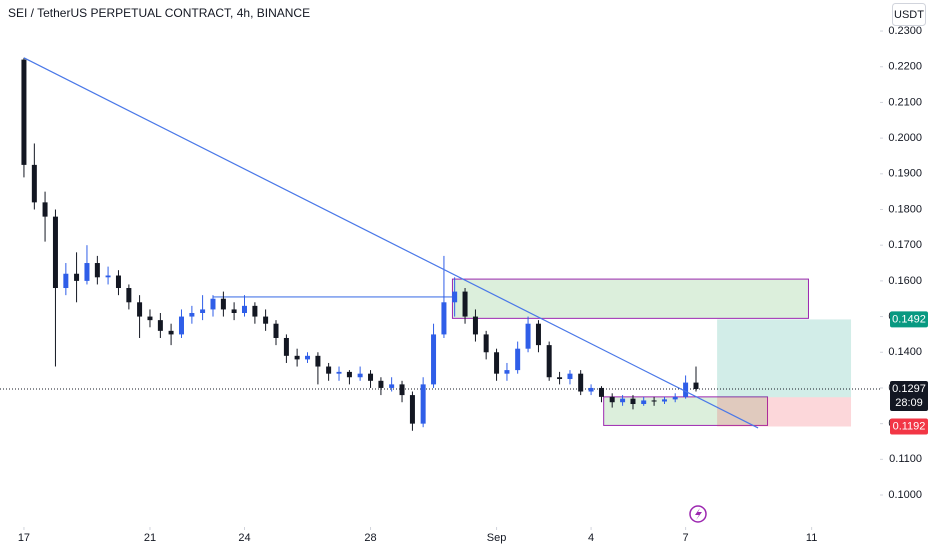 The width and height of the screenshot is (932, 550). I want to click on x-tick-label: 24, so click(244, 538).